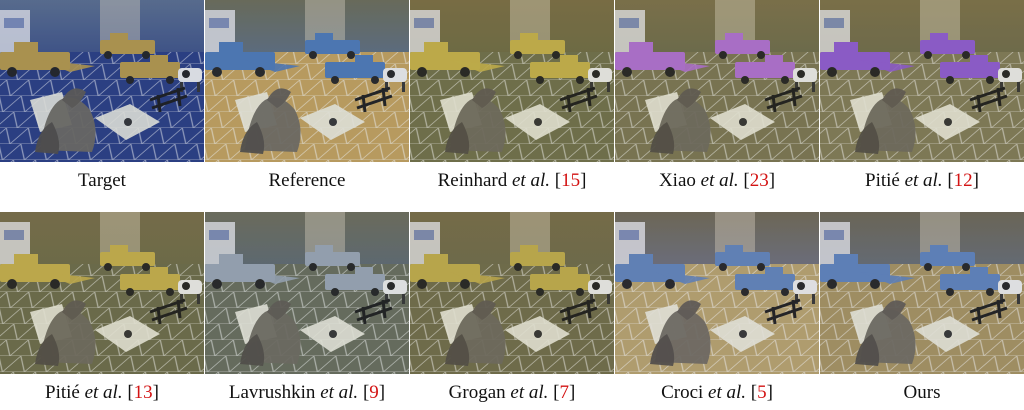 Image resolution: width=1024 pixels, height=410 pixels. Describe the element at coordinates (922, 393) in the screenshot. I see `panel-caption: Ours` at that location.